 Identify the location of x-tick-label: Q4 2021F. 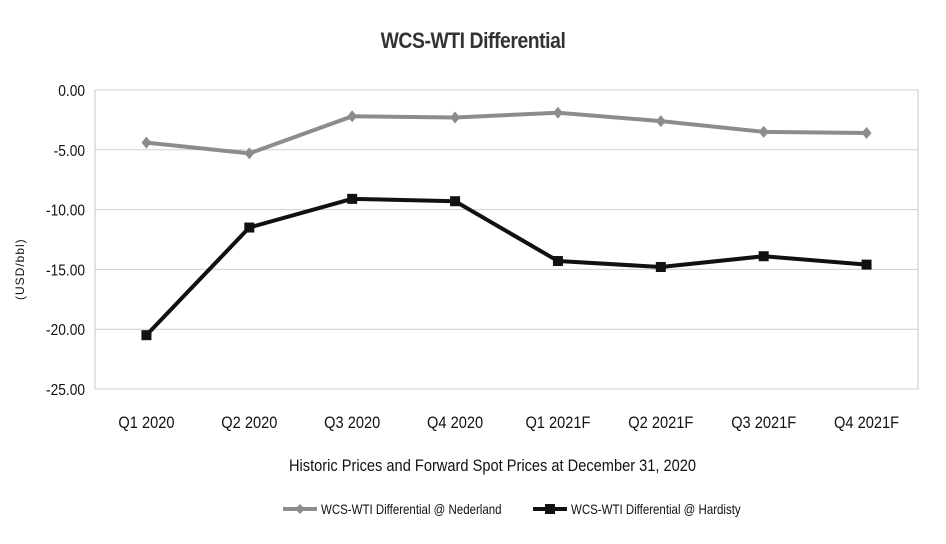
(866, 423).